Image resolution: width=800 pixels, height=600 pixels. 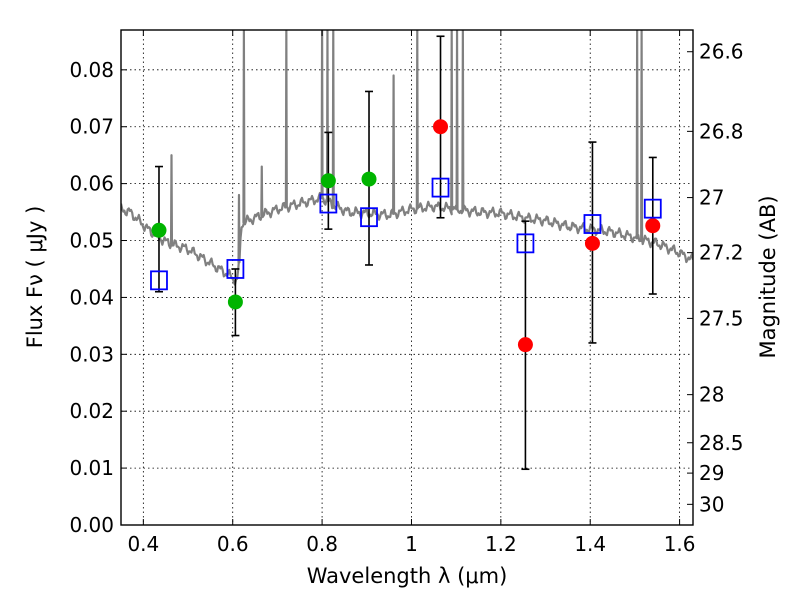 I want to click on x-tick-label: 1, so click(x=411, y=544).